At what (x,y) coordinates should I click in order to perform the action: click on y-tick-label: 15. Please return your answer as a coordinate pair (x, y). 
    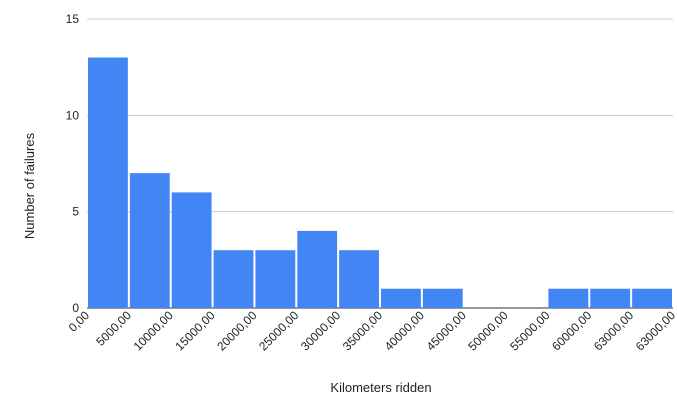
    Looking at the image, I should click on (73, 19).